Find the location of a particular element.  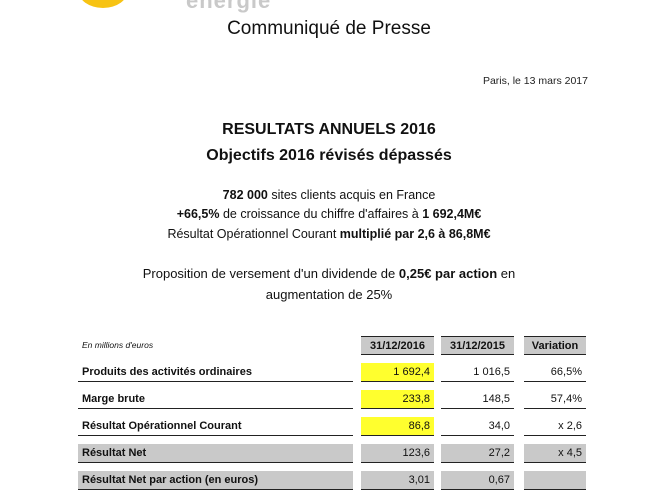

dividend-increase: augmentation de 25% is located at coordinates (329, 294).